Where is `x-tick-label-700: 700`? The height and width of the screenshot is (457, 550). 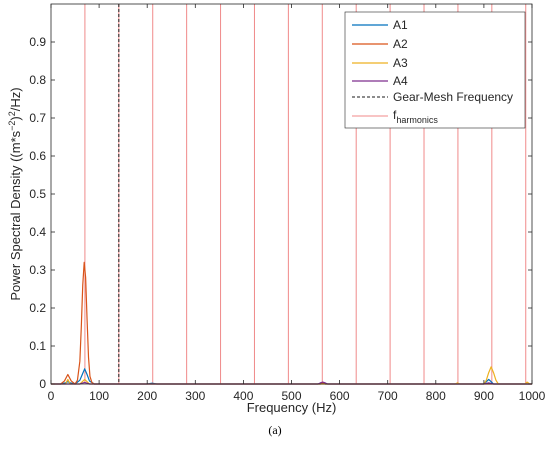
x-tick-label-700: 700 is located at coordinates (388, 396).